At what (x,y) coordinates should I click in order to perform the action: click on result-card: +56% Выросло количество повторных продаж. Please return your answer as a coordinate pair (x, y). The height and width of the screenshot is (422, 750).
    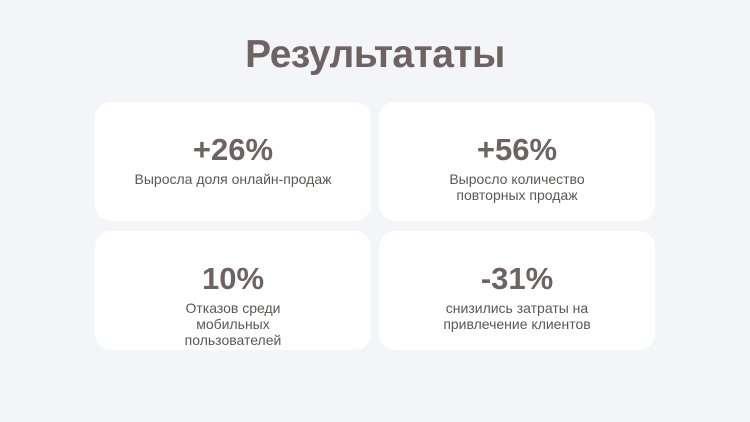
    Looking at the image, I should click on (517, 161).